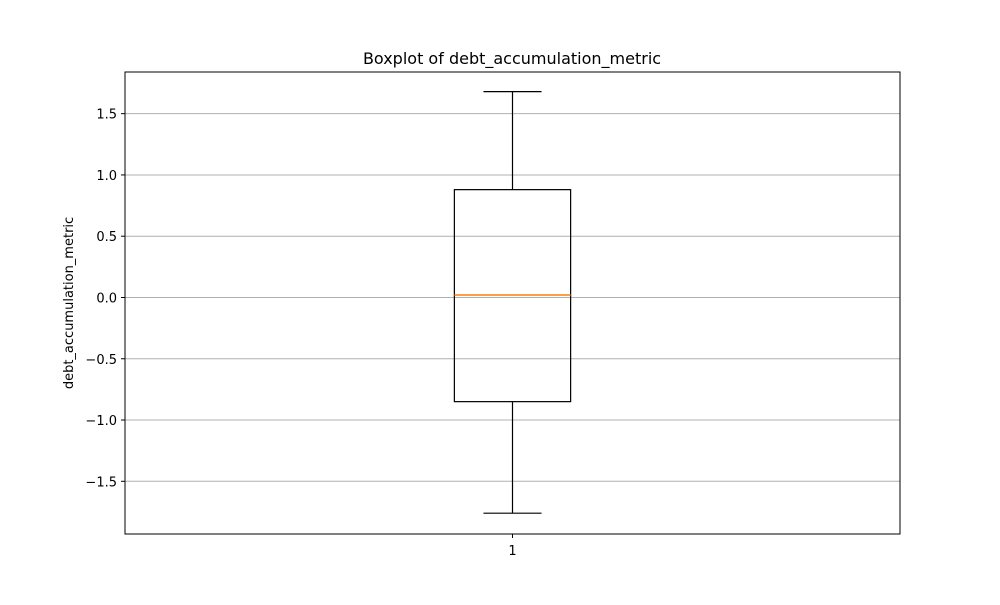  What do you see at coordinates (512, 551) in the screenshot?
I see `x-tick-label: 1` at bounding box center [512, 551].